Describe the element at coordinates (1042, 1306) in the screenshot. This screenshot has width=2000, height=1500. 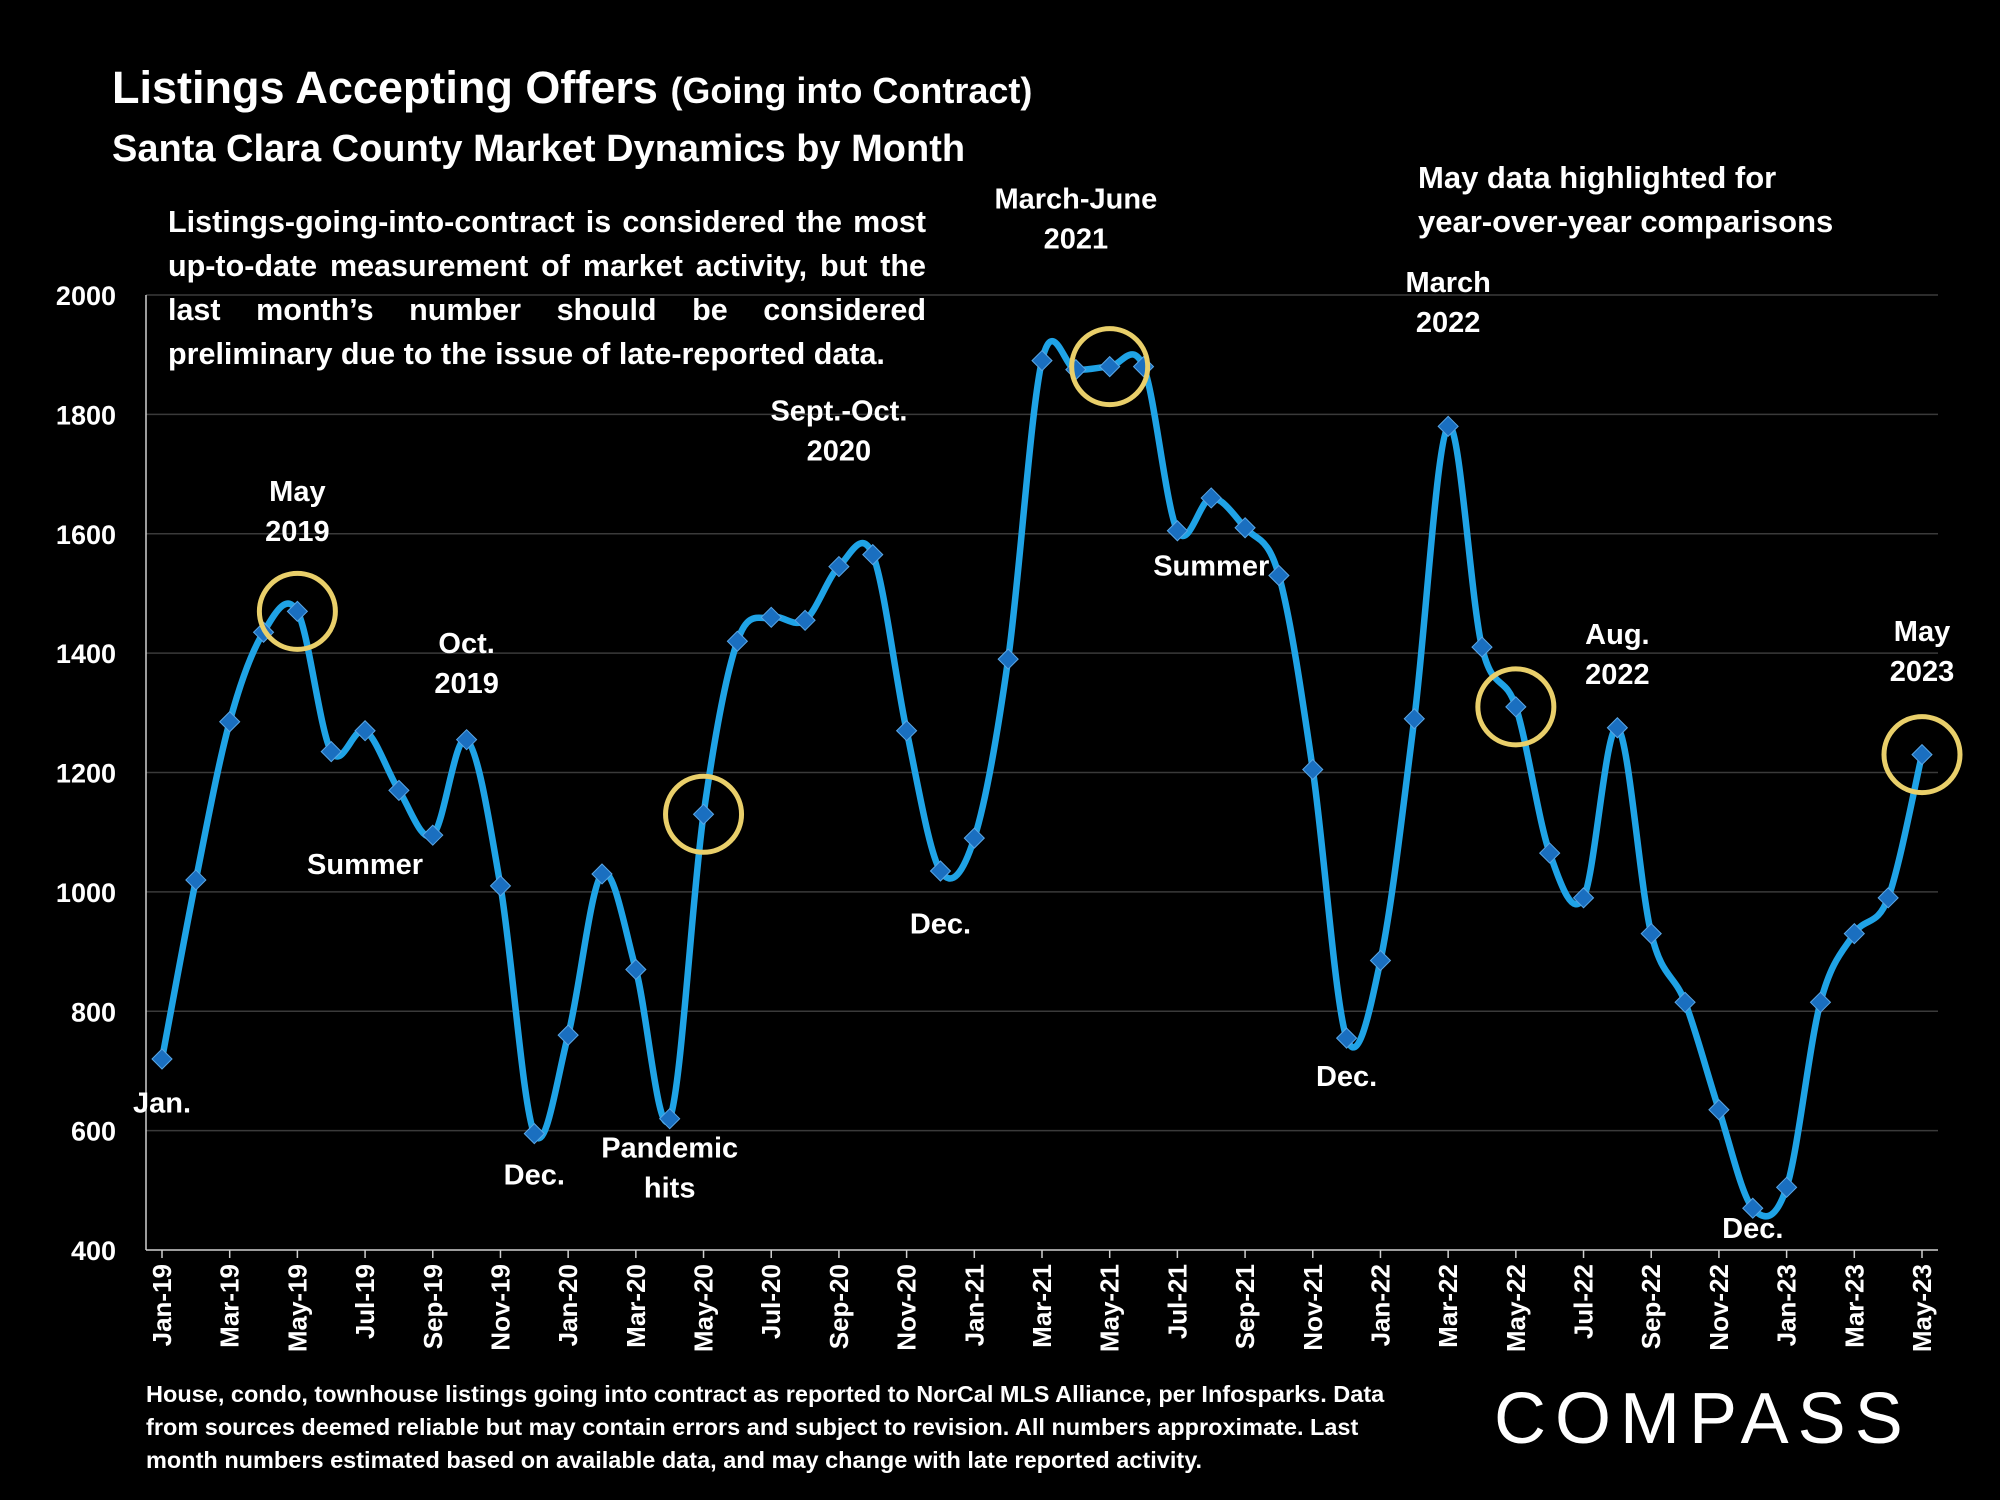
I see `x-tick-label: Mar-21` at that location.